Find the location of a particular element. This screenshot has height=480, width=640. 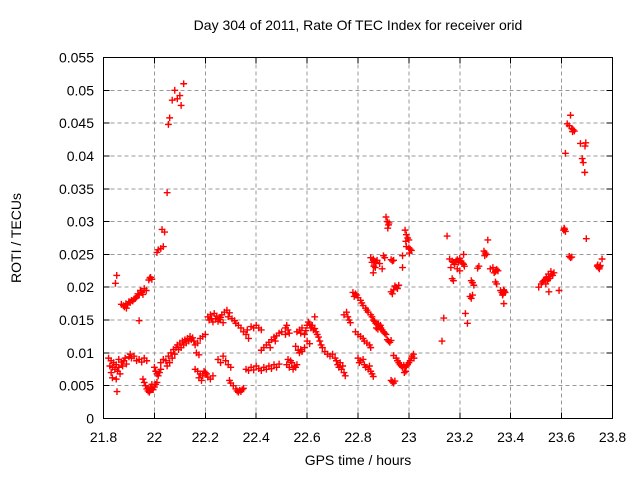

x-tick-label: 22.6 is located at coordinates (306, 437).